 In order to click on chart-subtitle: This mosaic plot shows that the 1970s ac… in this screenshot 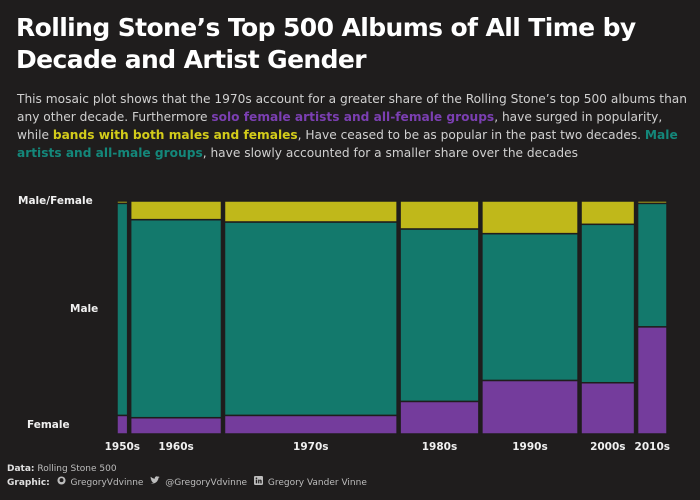, I will do `click(352, 126)`.